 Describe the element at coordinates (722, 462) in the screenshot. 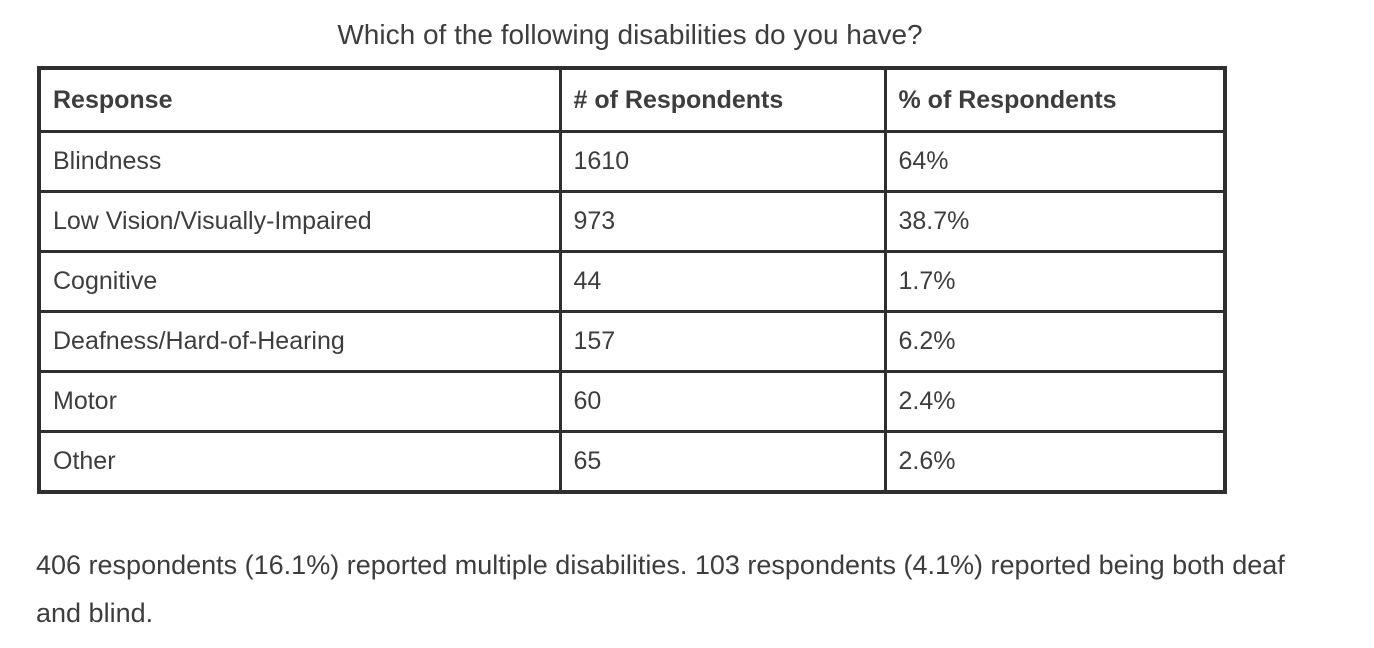

I see `count-cell: 65` at that location.